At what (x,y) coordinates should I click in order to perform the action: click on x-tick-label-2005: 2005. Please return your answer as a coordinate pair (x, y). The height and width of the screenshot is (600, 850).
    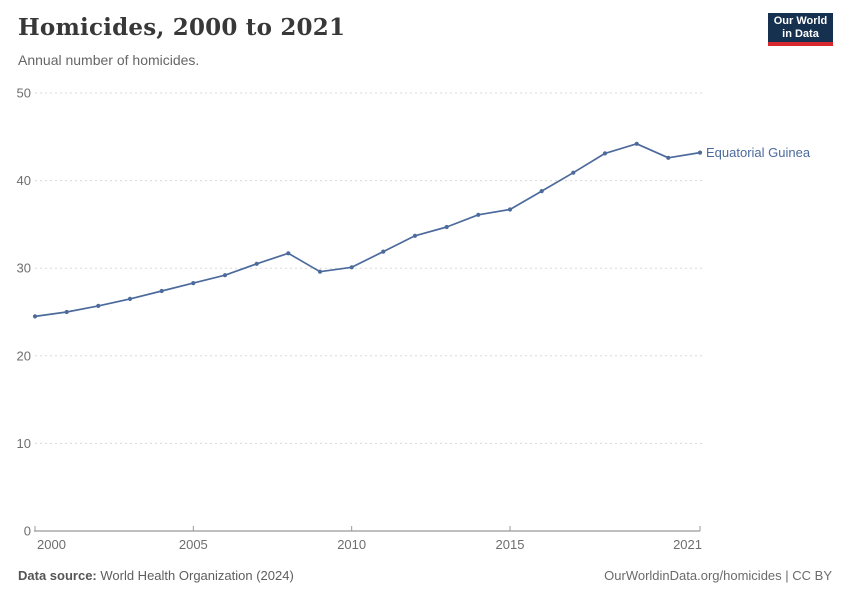
    Looking at the image, I should click on (193, 544).